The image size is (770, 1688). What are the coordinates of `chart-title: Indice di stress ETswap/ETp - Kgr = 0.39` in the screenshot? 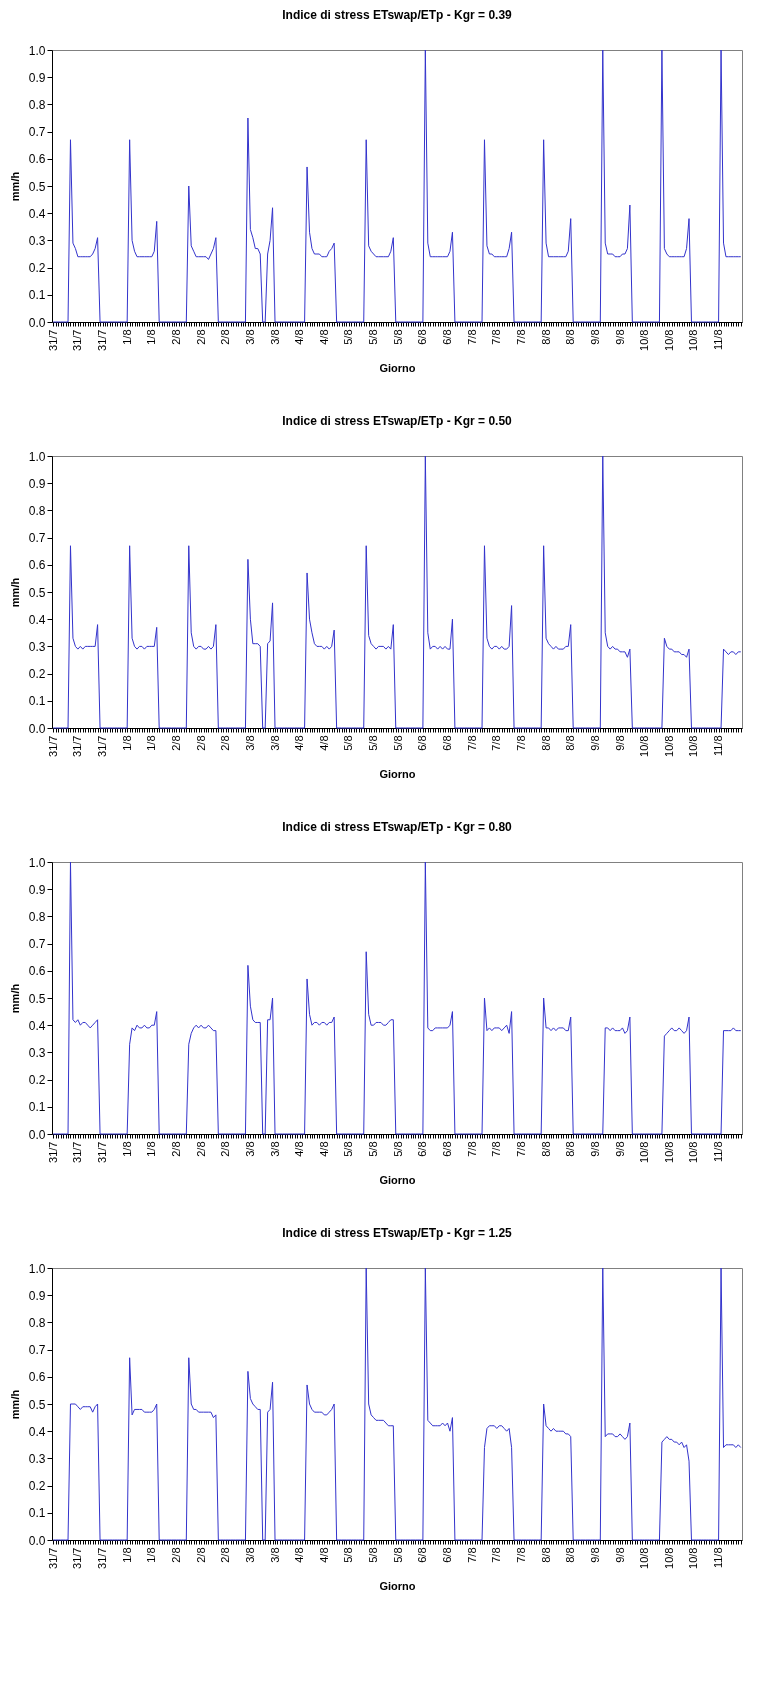 It's located at (397, 15).